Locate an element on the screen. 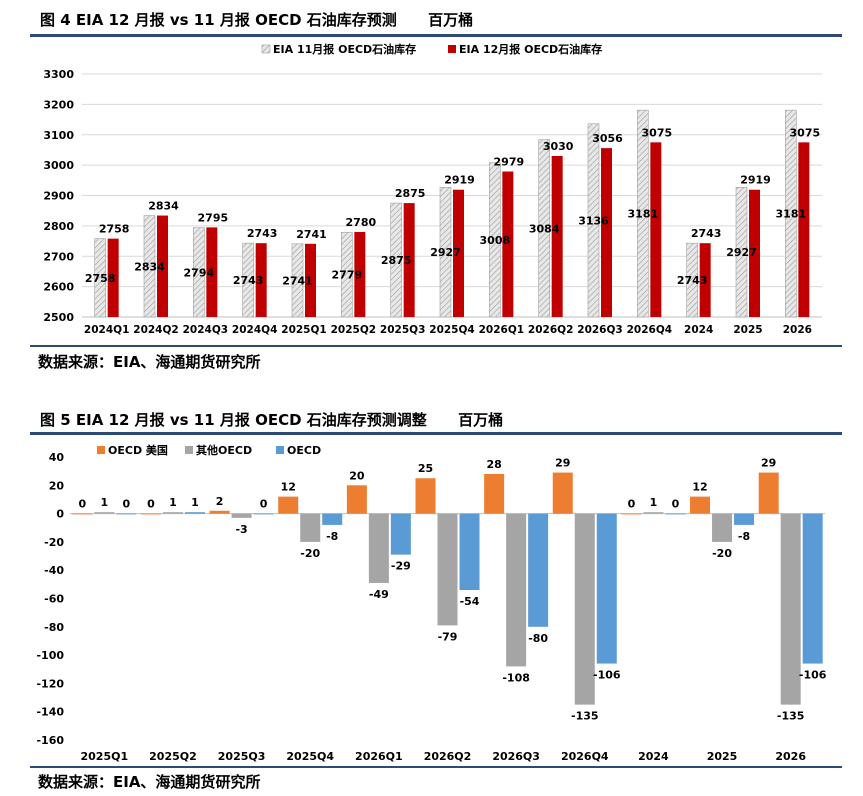 This screenshot has width=863, height=796. revision-value-label: 29 is located at coordinates (768, 463).